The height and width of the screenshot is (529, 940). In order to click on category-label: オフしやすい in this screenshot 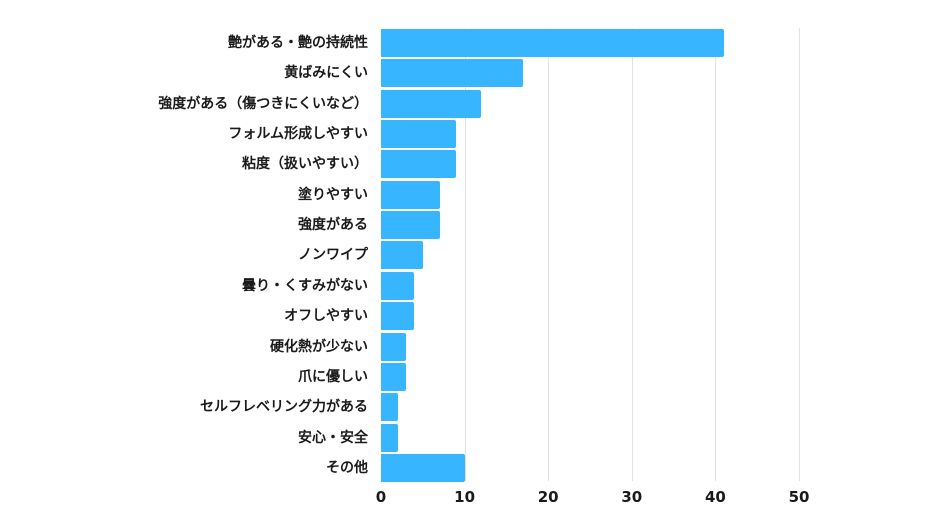, I will do `click(326, 316)`.